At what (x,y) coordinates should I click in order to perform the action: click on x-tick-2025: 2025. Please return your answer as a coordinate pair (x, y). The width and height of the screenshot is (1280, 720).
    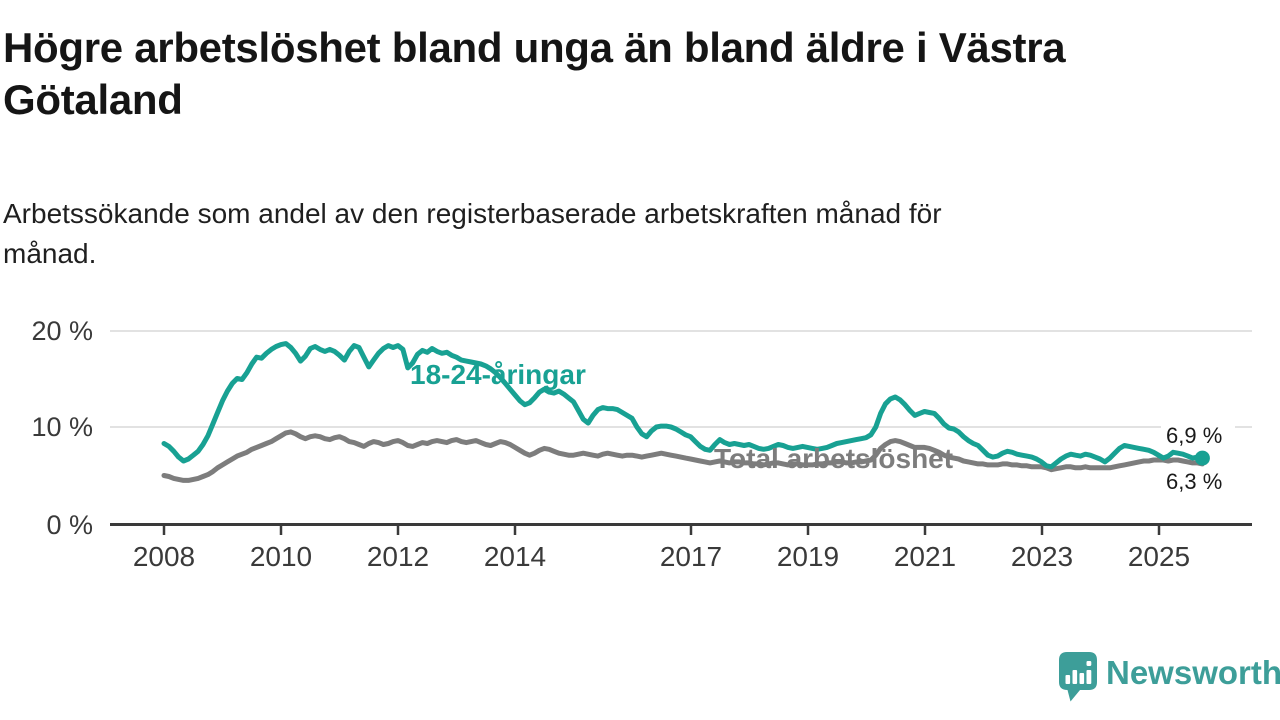
    Looking at the image, I should click on (1159, 556).